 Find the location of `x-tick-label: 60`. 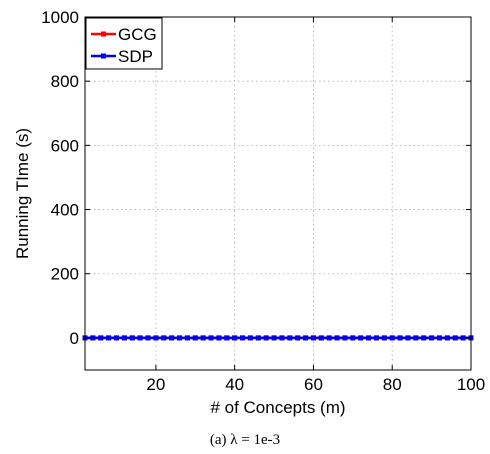

x-tick-label: 60 is located at coordinates (313, 384).